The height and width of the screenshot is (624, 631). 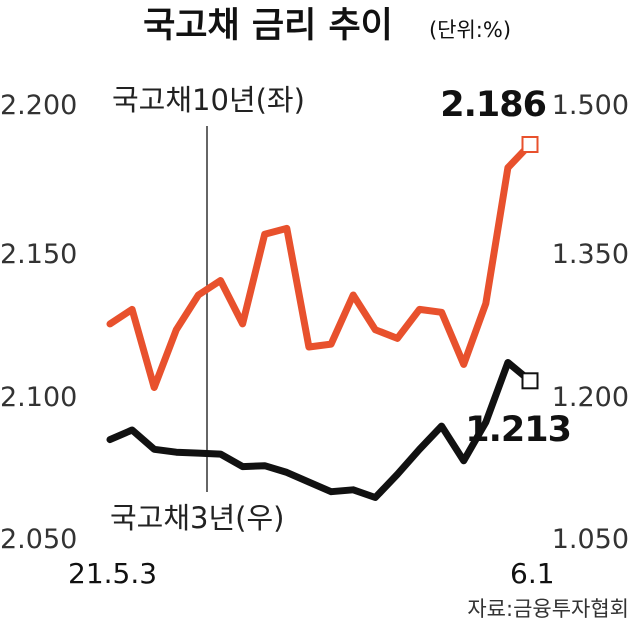 What do you see at coordinates (590, 539) in the screenshot?
I see `right-tick-label: 1.050` at bounding box center [590, 539].